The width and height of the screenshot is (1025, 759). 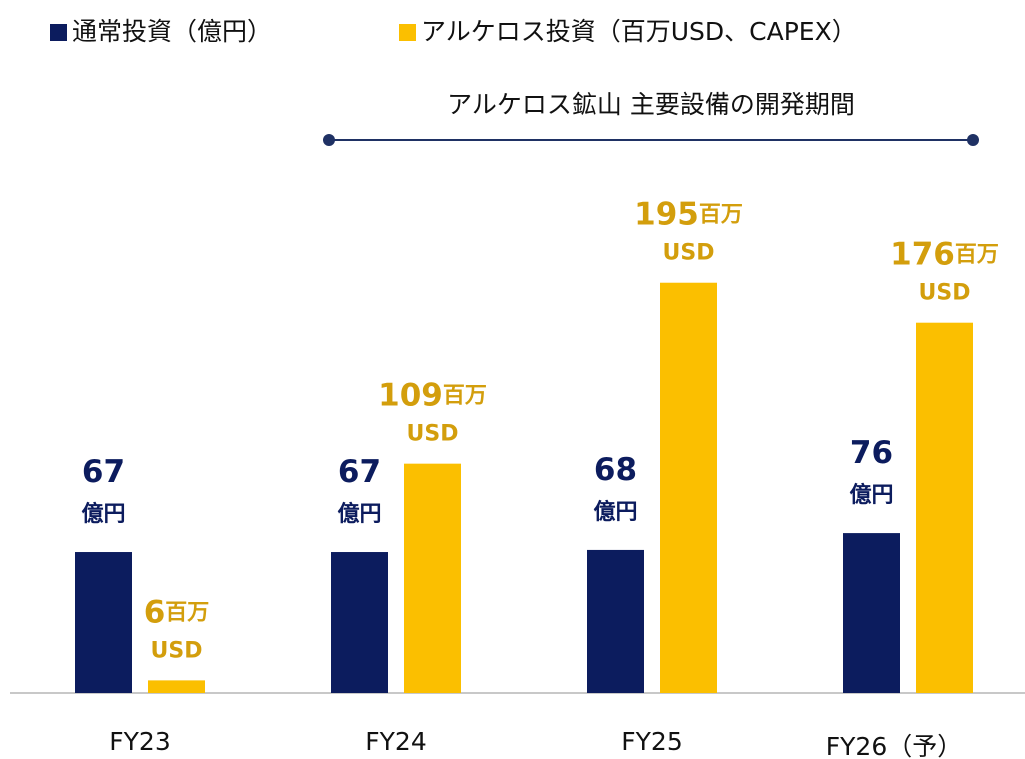 I want to click on value-number: 68, so click(x=615, y=469).